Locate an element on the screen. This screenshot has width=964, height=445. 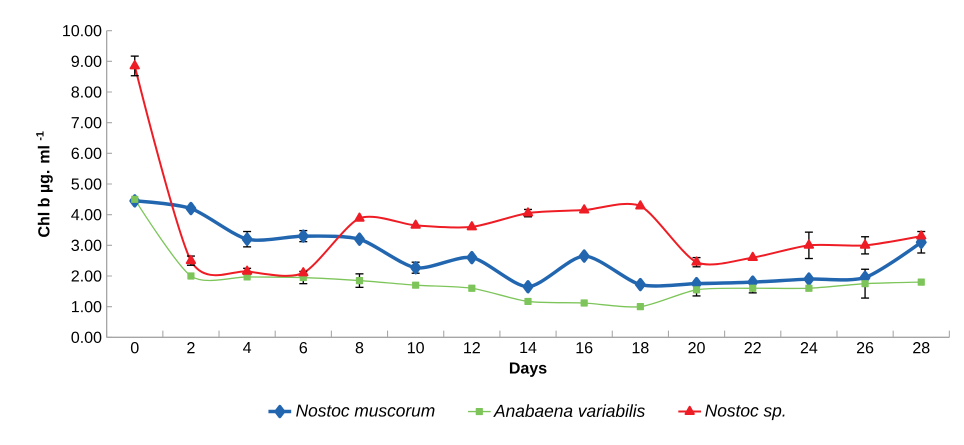
y-tick-label: 0.00 is located at coordinates (86, 337).